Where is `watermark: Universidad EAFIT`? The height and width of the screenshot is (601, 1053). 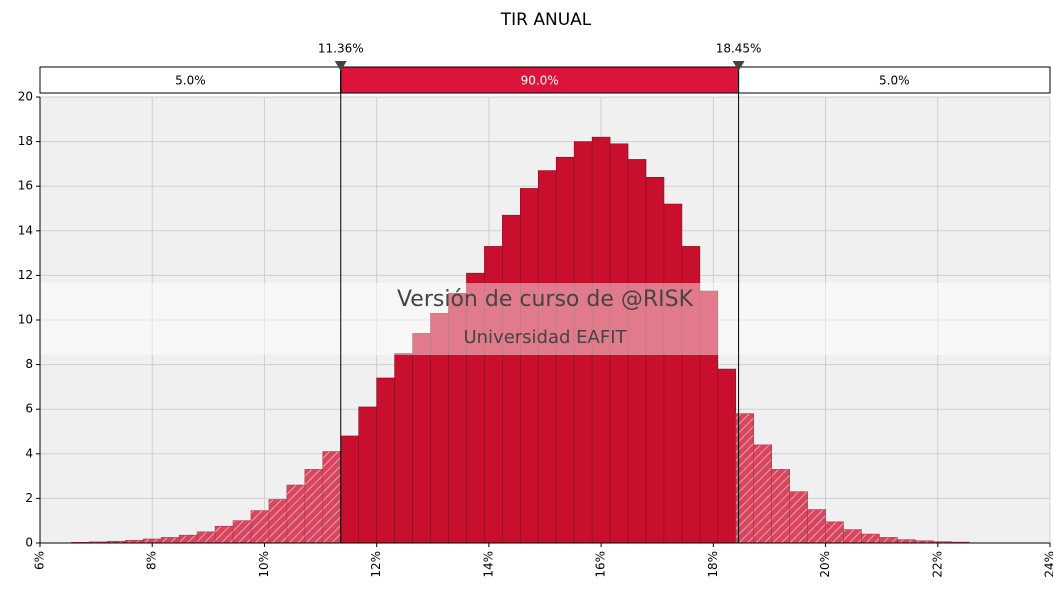
watermark: Universidad EAFIT is located at coordinates (545, 337).